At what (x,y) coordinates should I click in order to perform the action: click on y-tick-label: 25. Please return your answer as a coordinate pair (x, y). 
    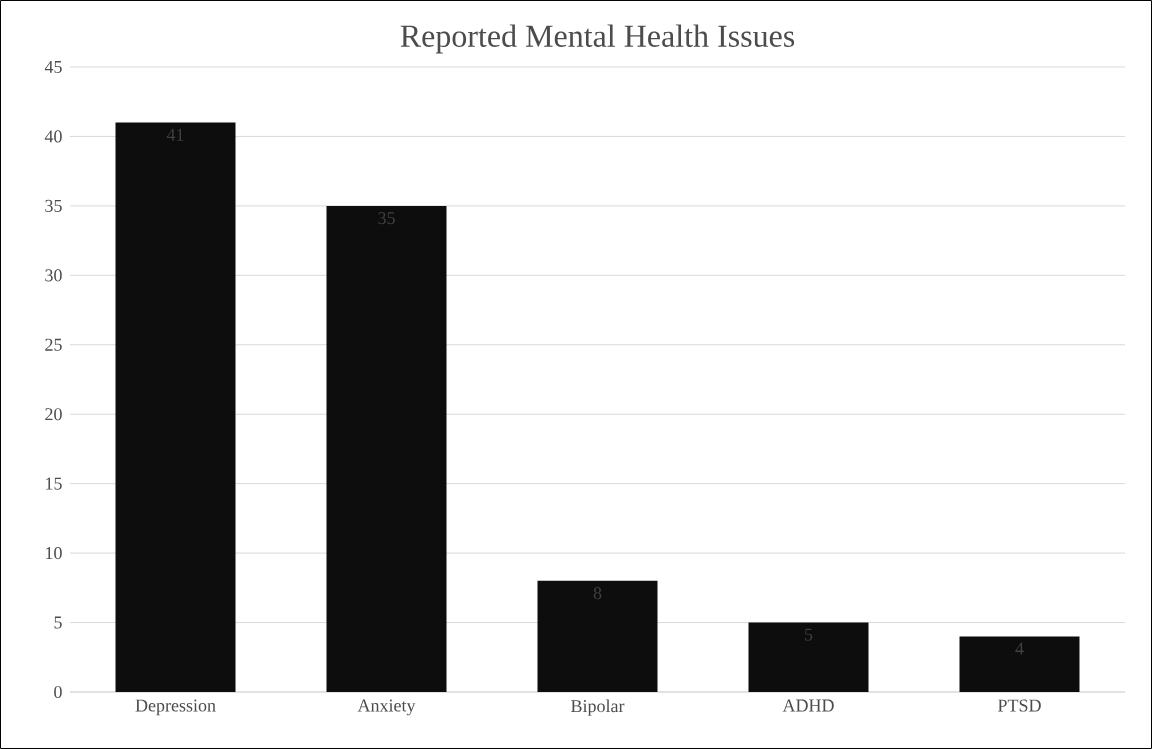
    Looking at the image, I should click on (53, 344).